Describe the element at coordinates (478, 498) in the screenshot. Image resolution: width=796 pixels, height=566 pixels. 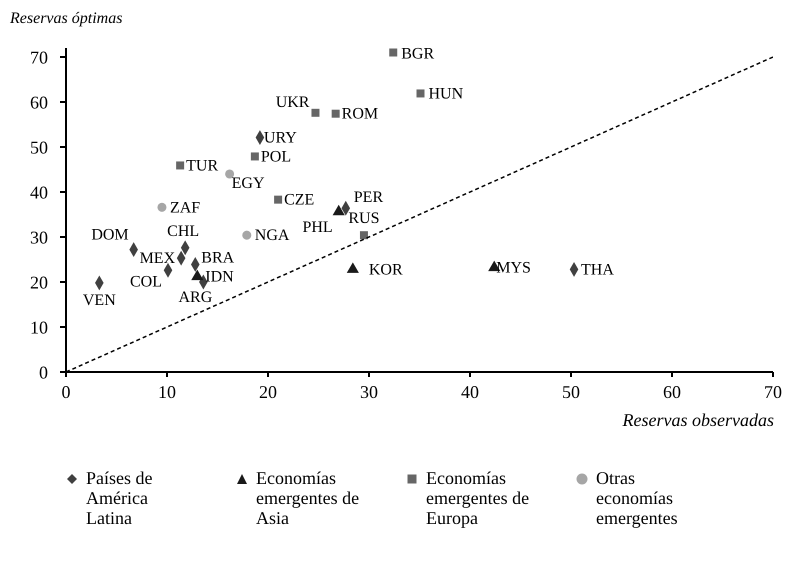
I see `legend-label: Economías emergentes de Europa` at that location.